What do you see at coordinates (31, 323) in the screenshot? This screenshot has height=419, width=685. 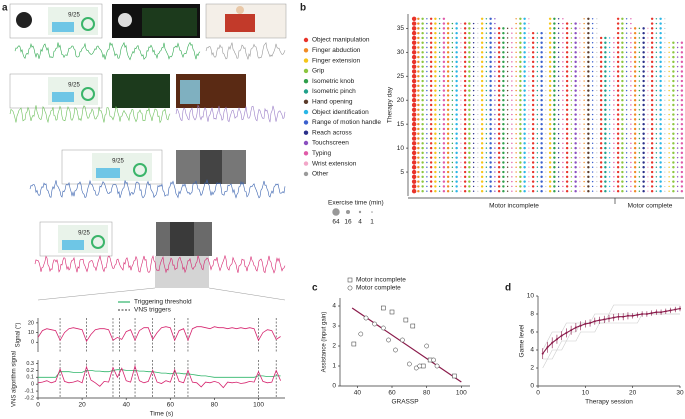 I see `y-tick-label: 20` at bounding box center [31, 323].